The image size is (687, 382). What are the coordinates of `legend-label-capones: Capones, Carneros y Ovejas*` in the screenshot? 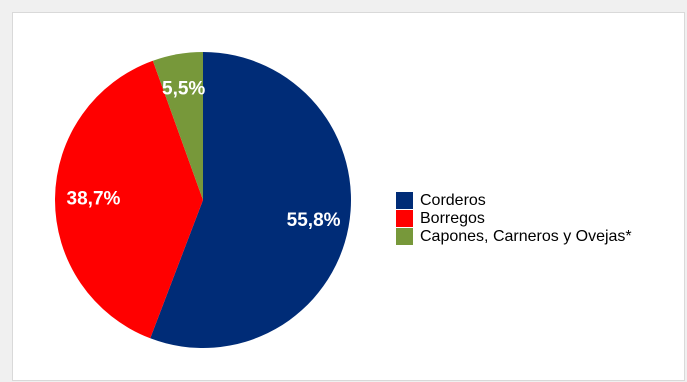 It's located at (526, 236).